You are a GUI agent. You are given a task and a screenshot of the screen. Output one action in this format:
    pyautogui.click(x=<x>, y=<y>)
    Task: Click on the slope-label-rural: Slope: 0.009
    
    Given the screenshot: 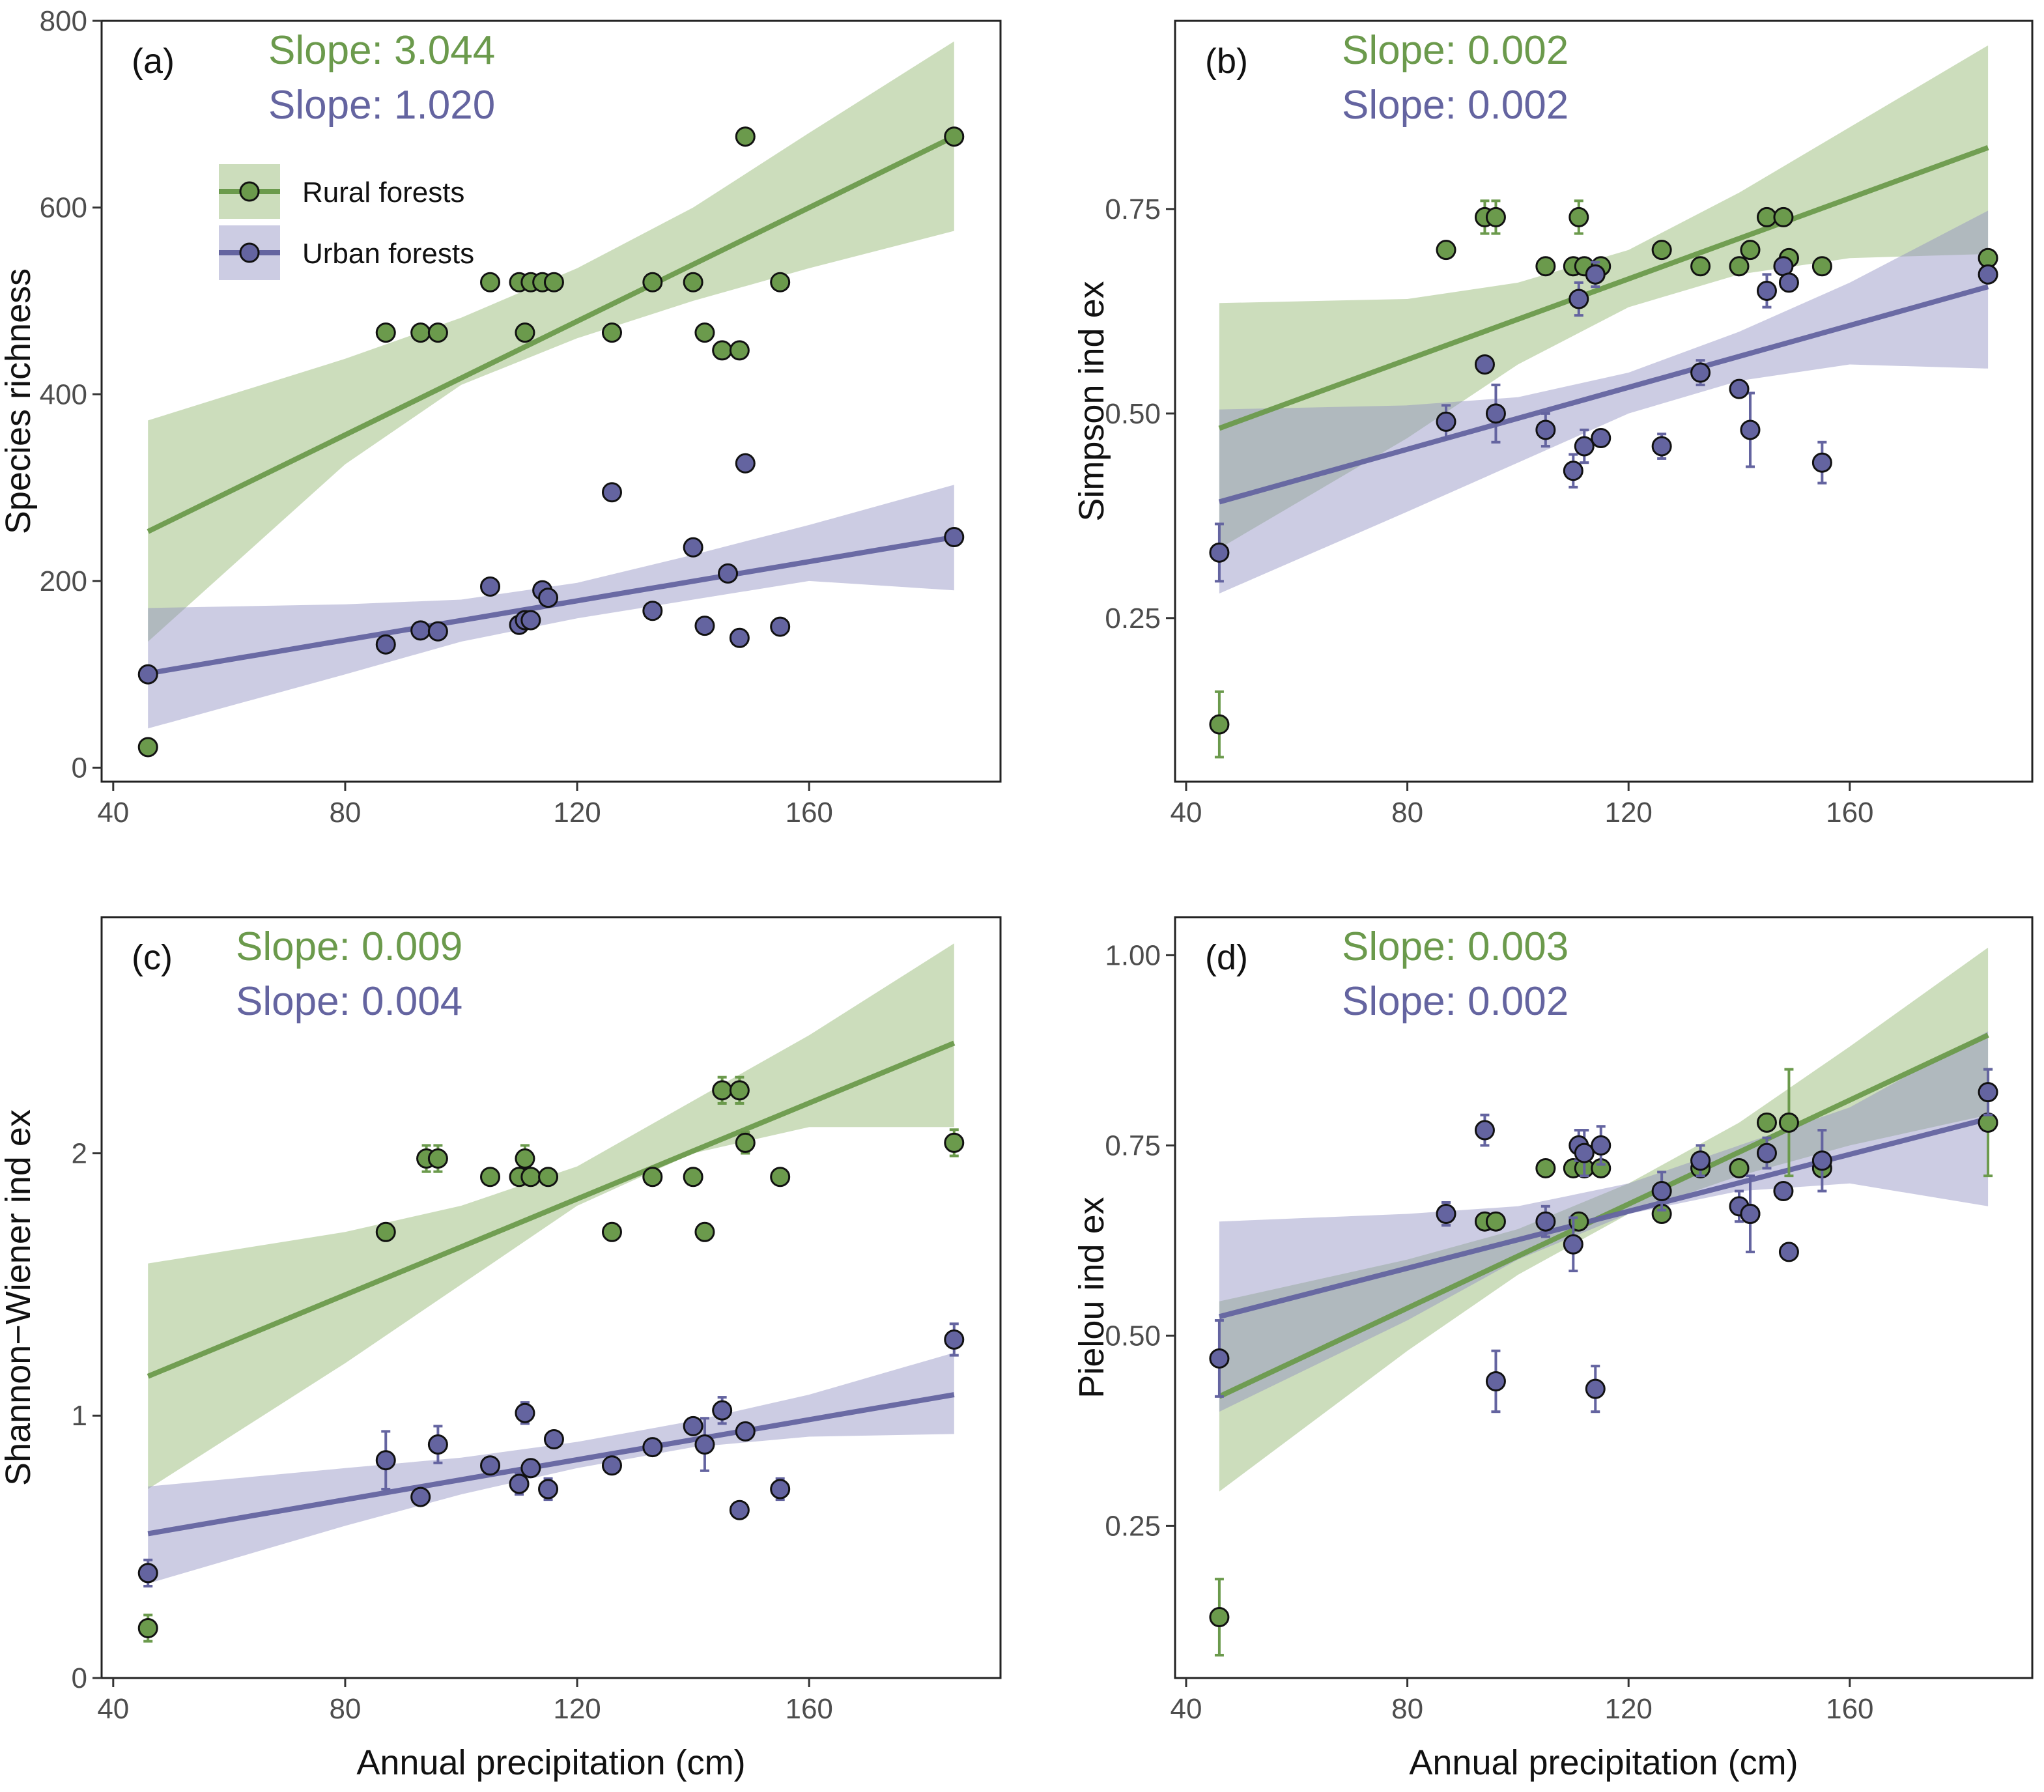 What is the action you would take?
    pyautogui.click(x=349, y=947)
    